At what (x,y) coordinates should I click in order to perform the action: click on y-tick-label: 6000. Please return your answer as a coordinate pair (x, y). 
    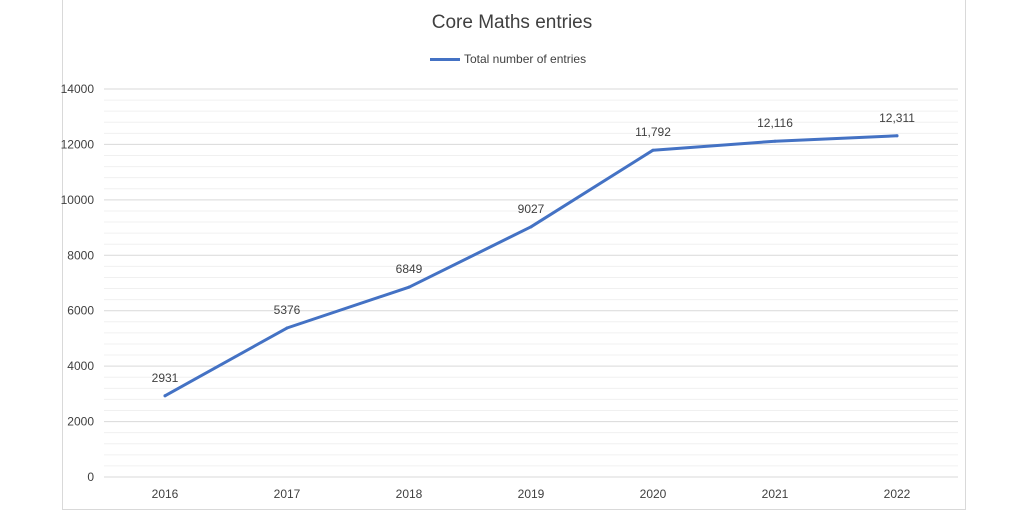
    Looking at the image, I should click on (80, 311).